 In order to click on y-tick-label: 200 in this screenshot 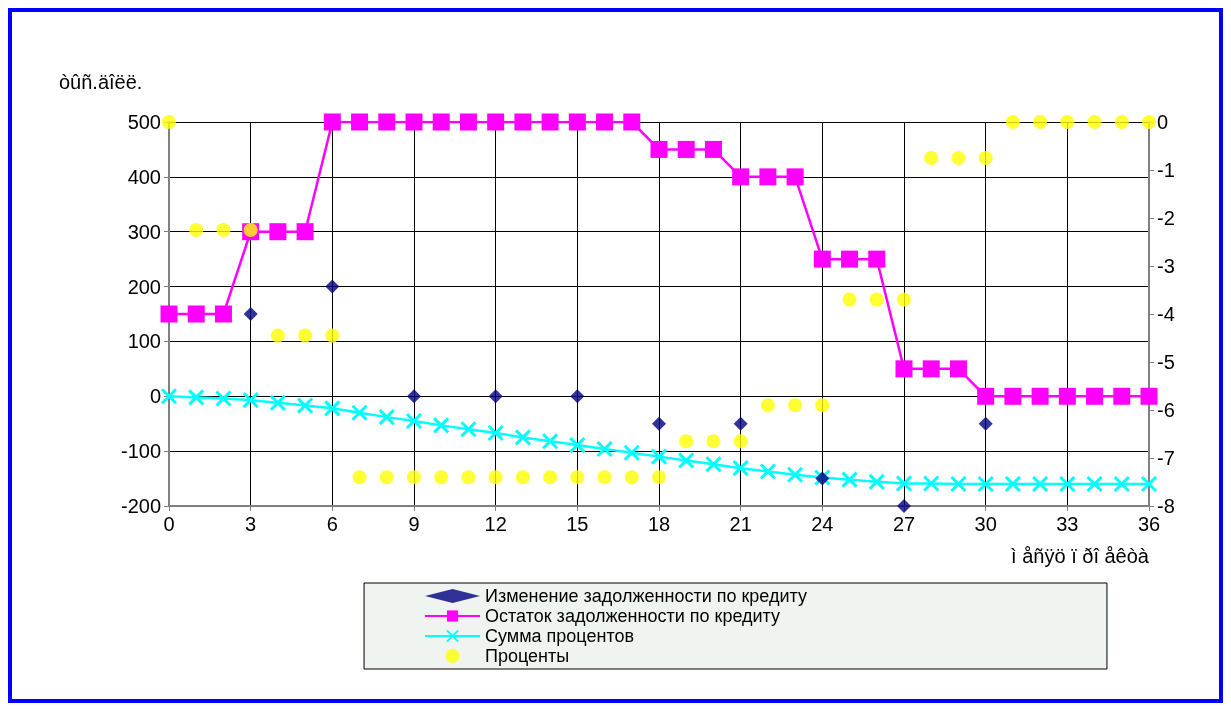, I will do `click(144, 286)`.